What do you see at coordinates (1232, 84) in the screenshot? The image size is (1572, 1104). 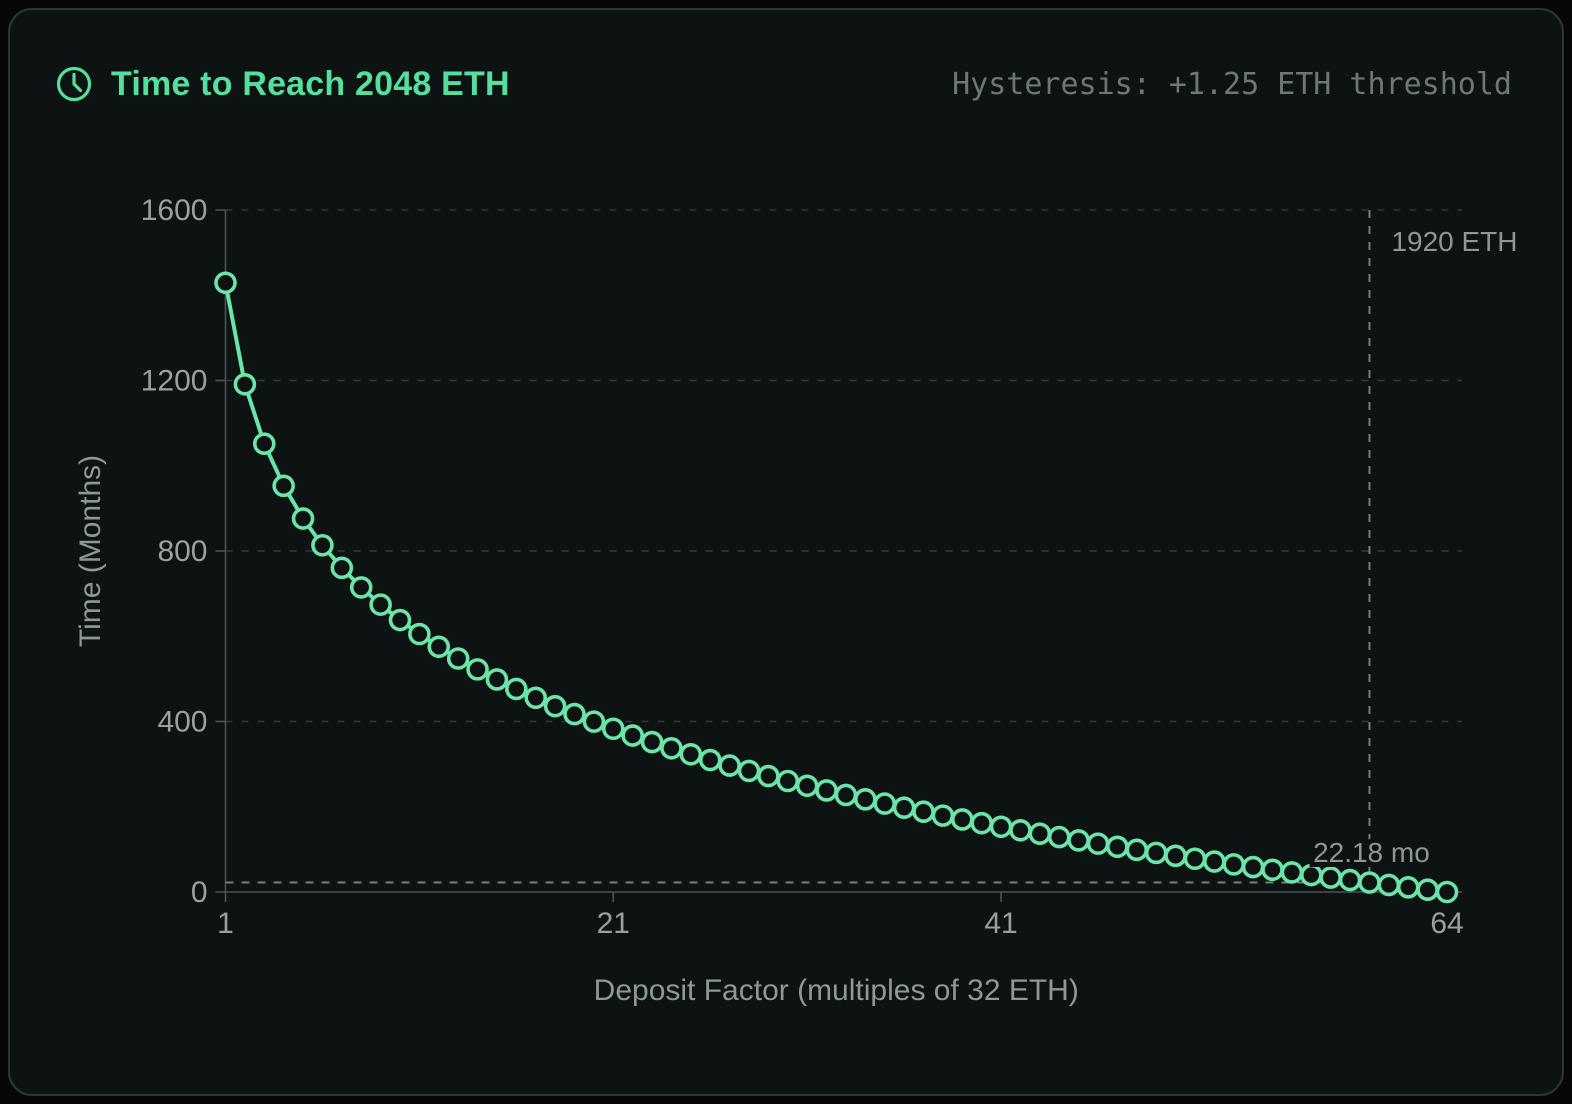 I see `hysteresis-note: Hysteresis: +1.25 ETH threshold` at bounding box center [1232, 84].